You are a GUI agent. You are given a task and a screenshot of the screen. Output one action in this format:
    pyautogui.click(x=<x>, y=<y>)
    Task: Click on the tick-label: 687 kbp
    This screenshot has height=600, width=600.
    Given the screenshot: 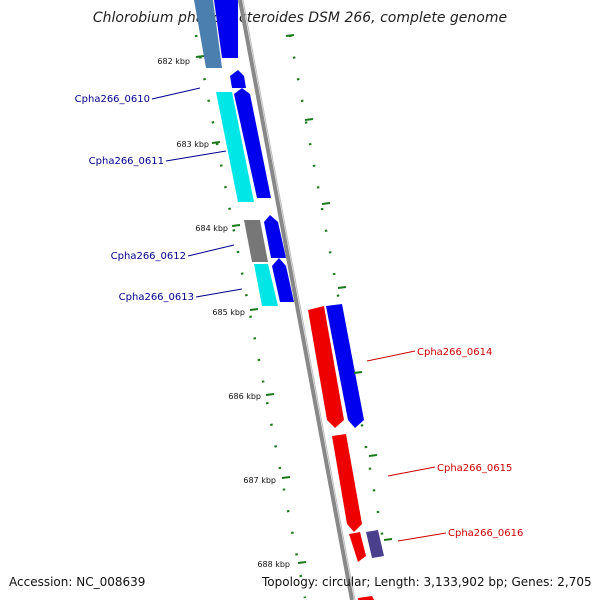 What is the action you would take?
    pyautogui.click(x=259, y=480)
    